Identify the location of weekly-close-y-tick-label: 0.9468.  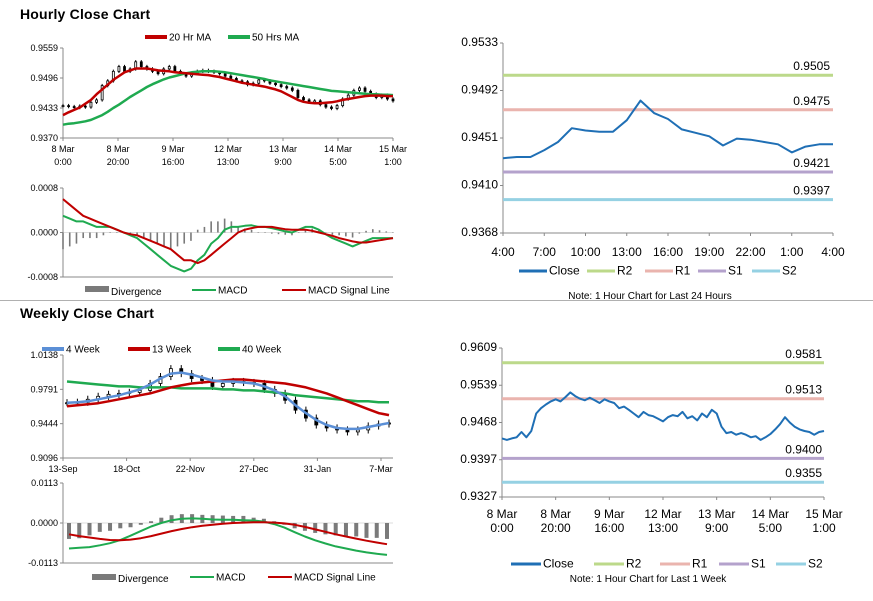
(478, 422).